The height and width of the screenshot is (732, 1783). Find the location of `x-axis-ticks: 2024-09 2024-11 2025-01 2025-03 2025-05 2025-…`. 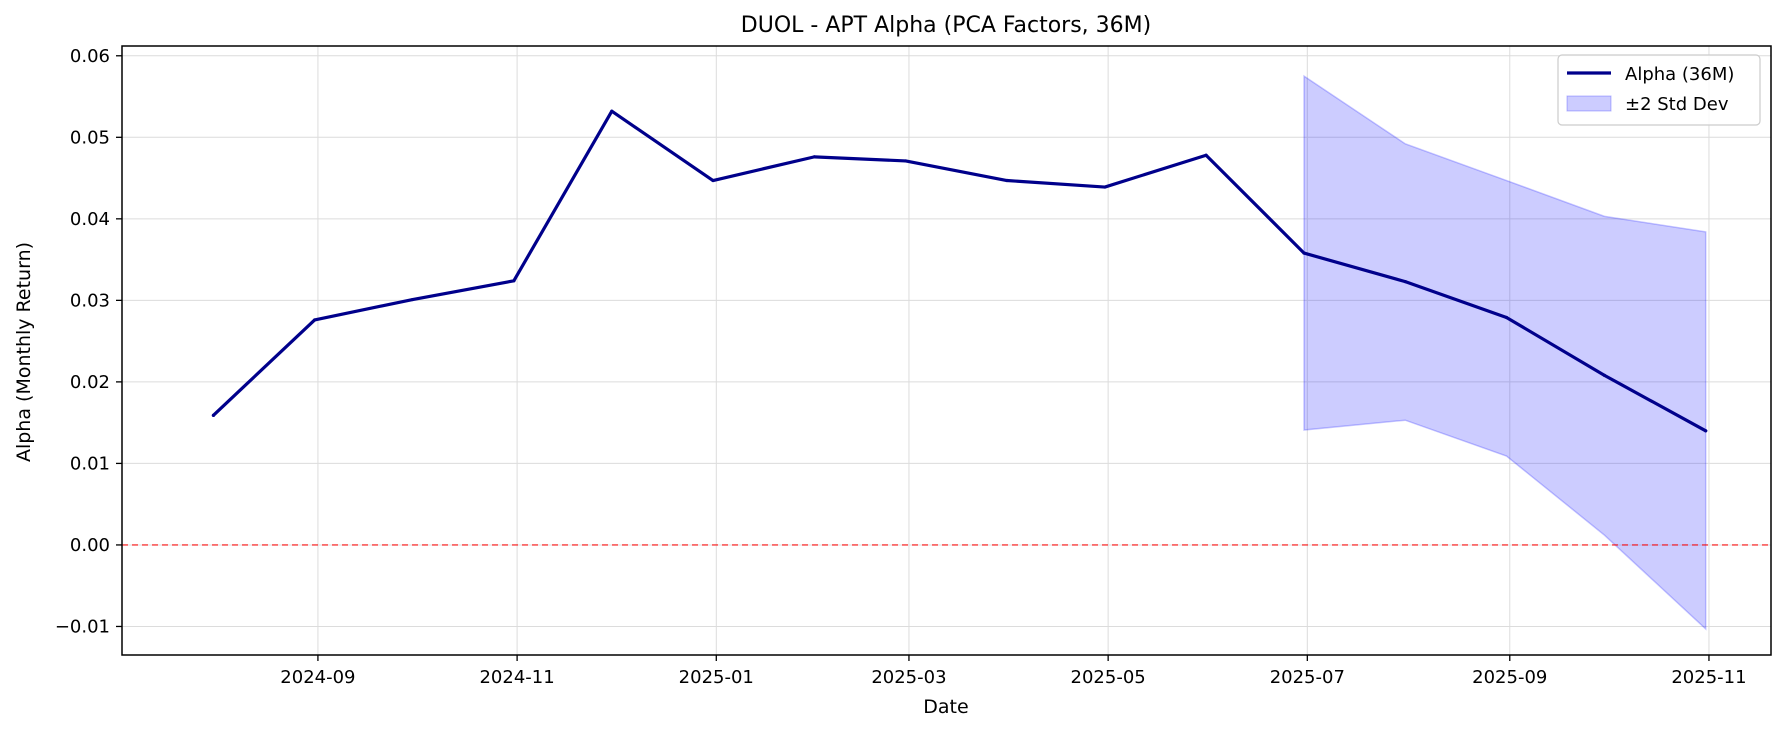

x-axis-ticks: 2024-09 2024-11 2025-01 2025-03 2025-05 2025-… is located at coordinates (1013, 671).